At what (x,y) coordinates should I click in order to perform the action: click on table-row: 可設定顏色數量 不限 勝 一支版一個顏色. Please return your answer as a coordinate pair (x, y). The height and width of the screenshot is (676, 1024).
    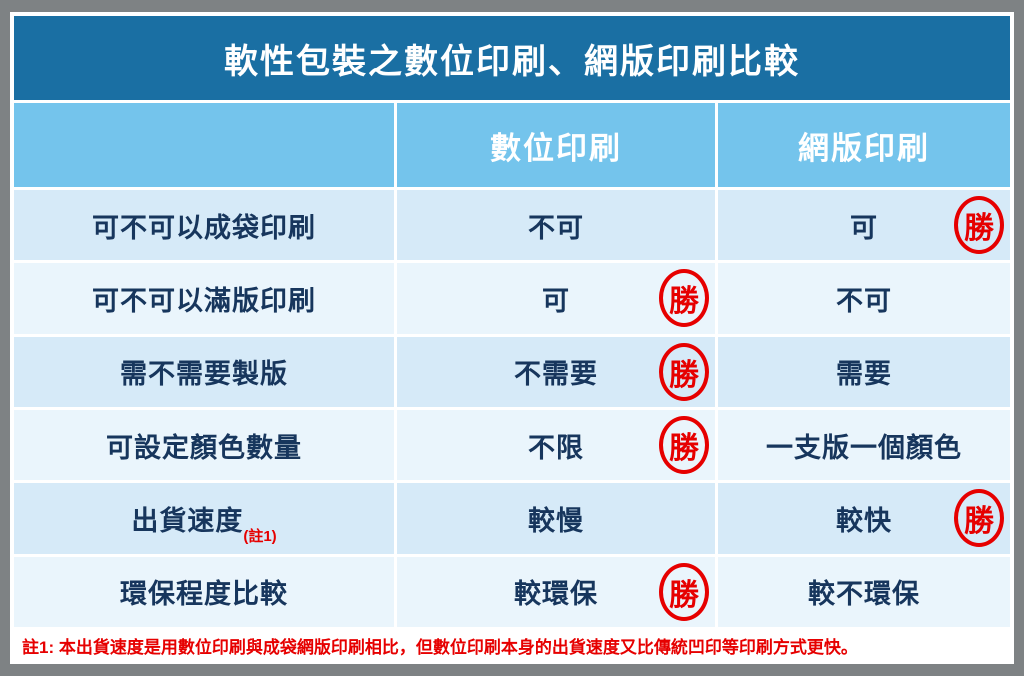
    Looking at the image, I should click on (512, 445).